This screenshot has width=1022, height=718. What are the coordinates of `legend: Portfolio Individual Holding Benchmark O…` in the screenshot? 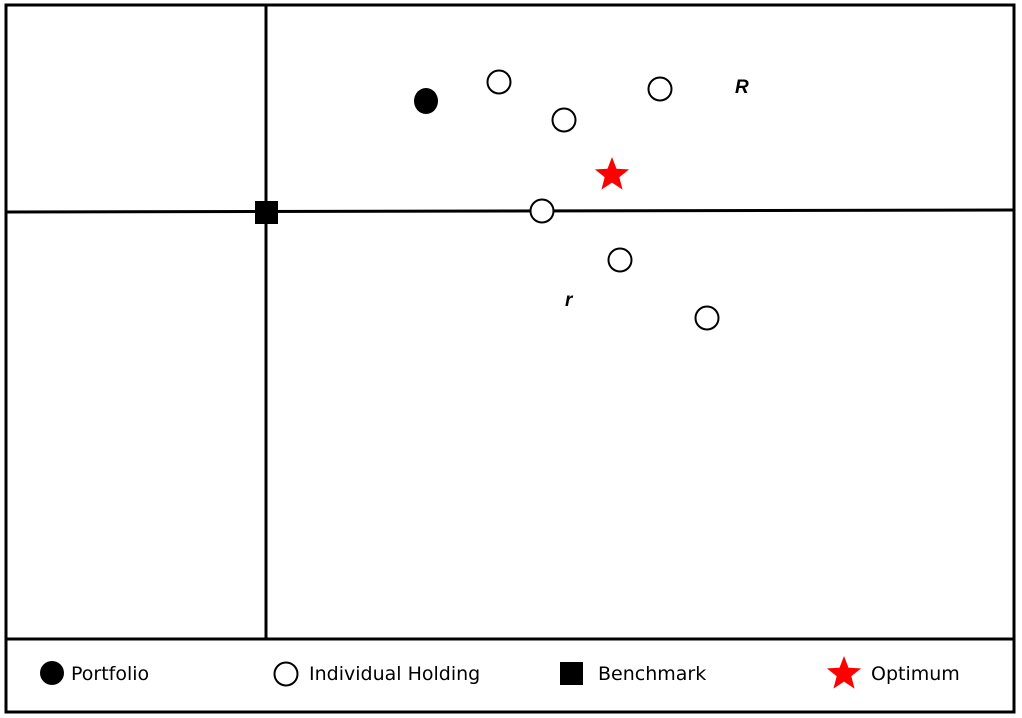 It's located at (500, 672).